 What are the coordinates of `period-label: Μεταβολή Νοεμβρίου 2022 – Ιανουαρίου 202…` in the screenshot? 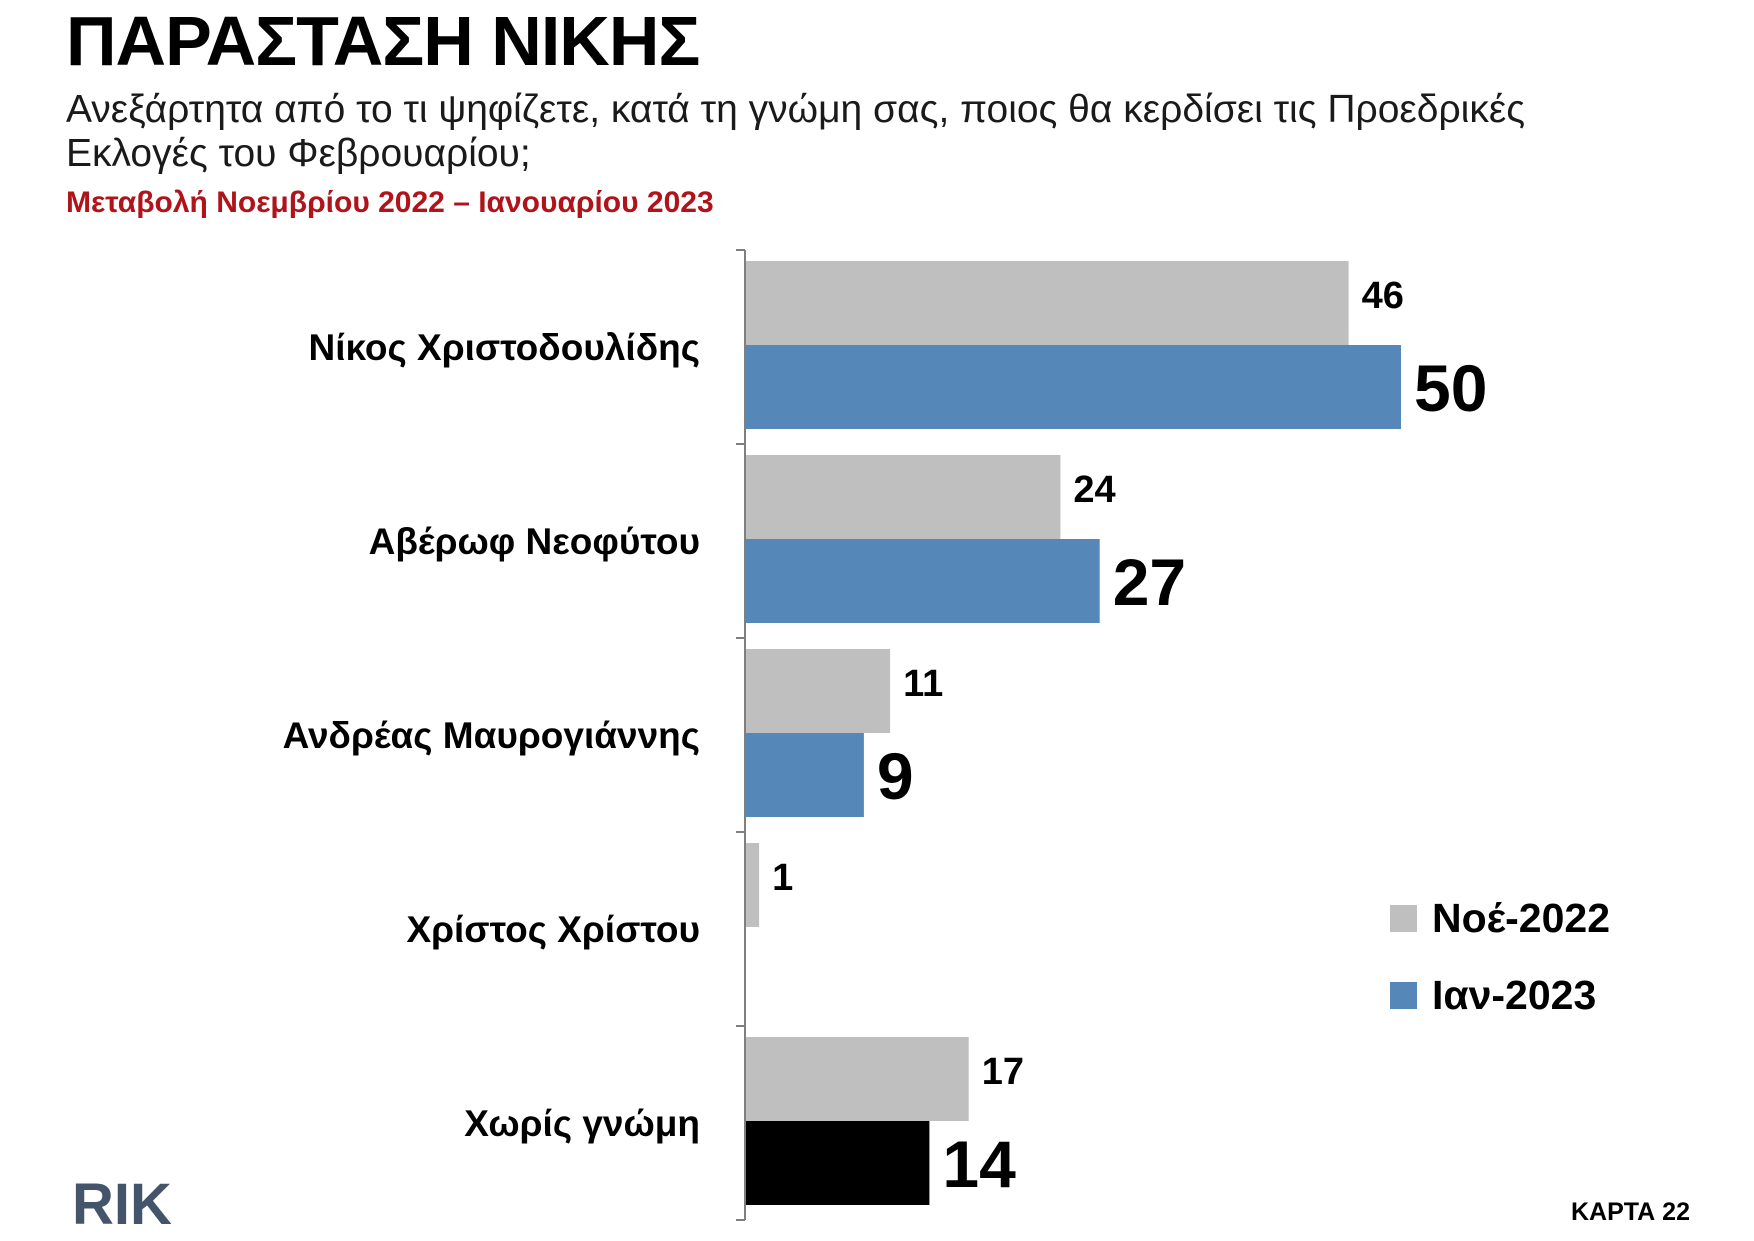 It's located at (390, 202).